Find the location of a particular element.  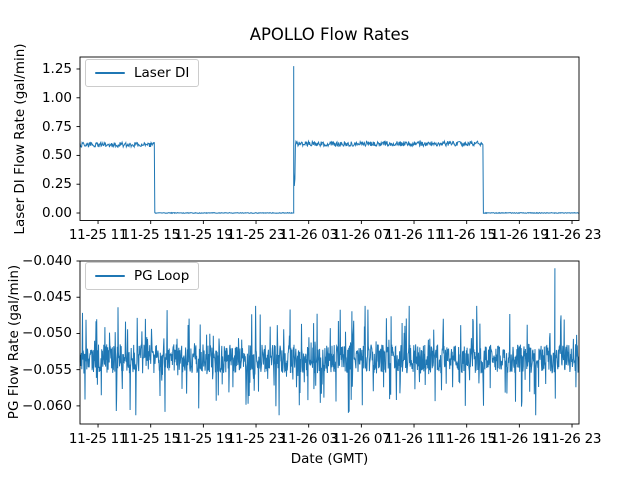

laser-di-y-tick-label: 1.00 is located at coordinates (56, 97).